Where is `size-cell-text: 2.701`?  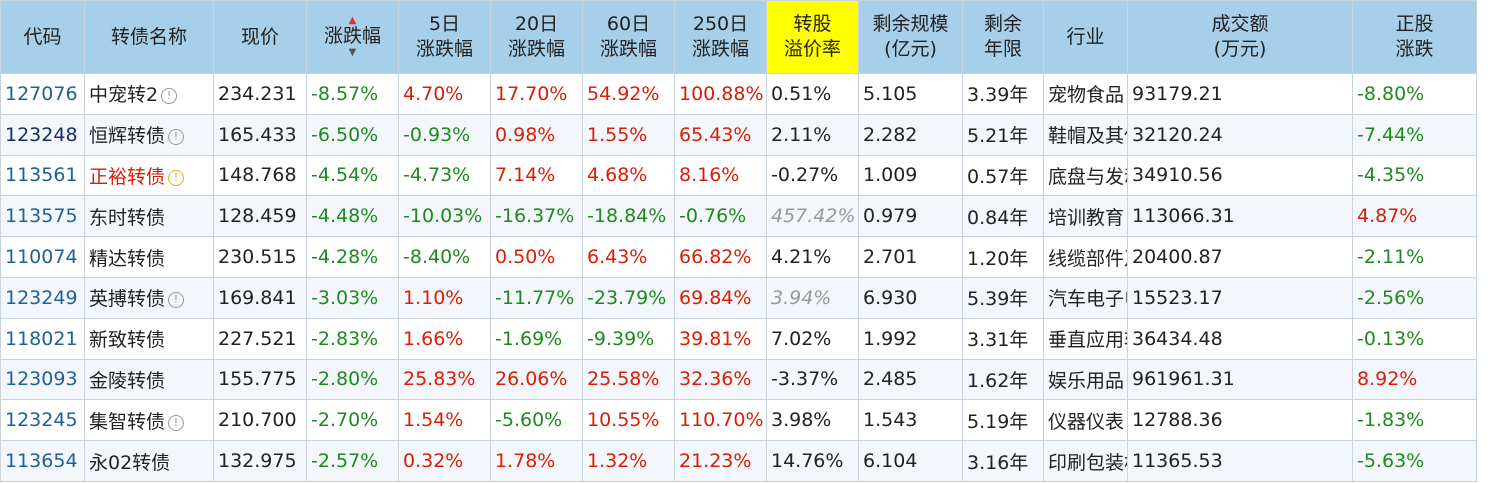 size-cell-text: 2.701 is located at coordinates (890, 257).